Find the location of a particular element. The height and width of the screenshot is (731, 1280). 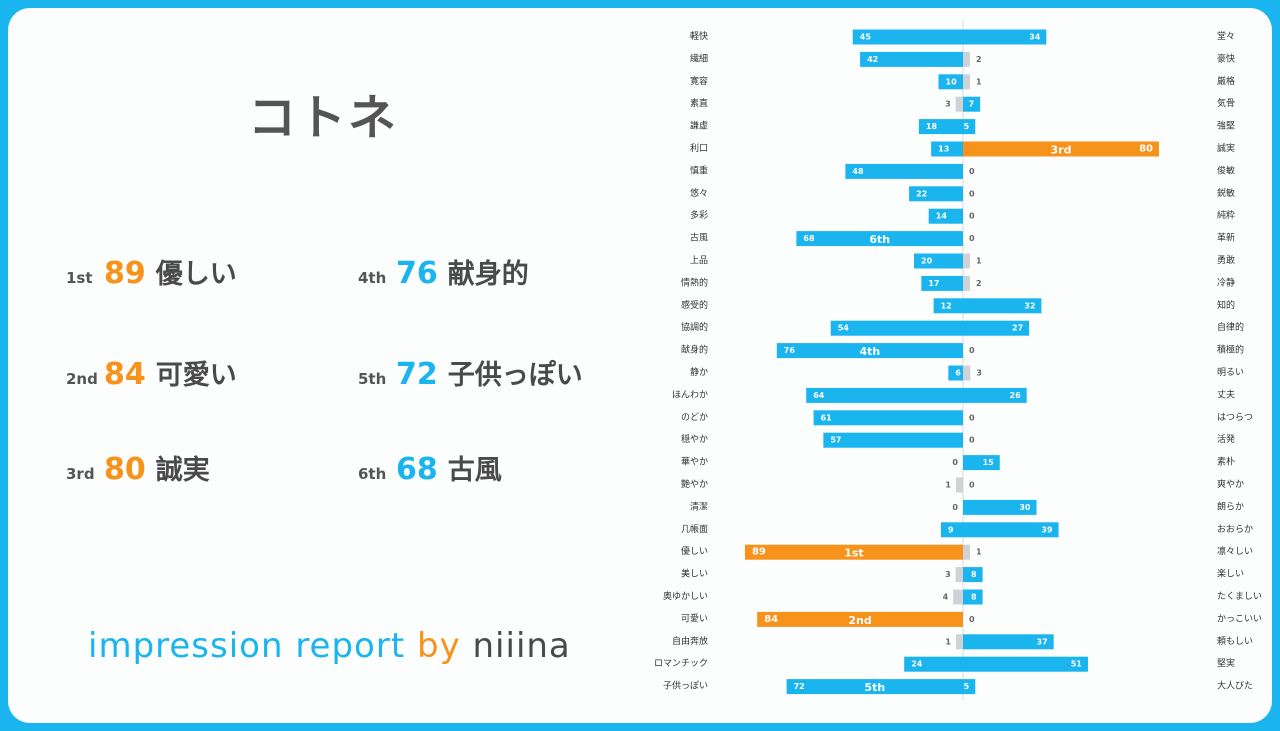

right-category-label: たくましい is located at coordinates (1239, 596).